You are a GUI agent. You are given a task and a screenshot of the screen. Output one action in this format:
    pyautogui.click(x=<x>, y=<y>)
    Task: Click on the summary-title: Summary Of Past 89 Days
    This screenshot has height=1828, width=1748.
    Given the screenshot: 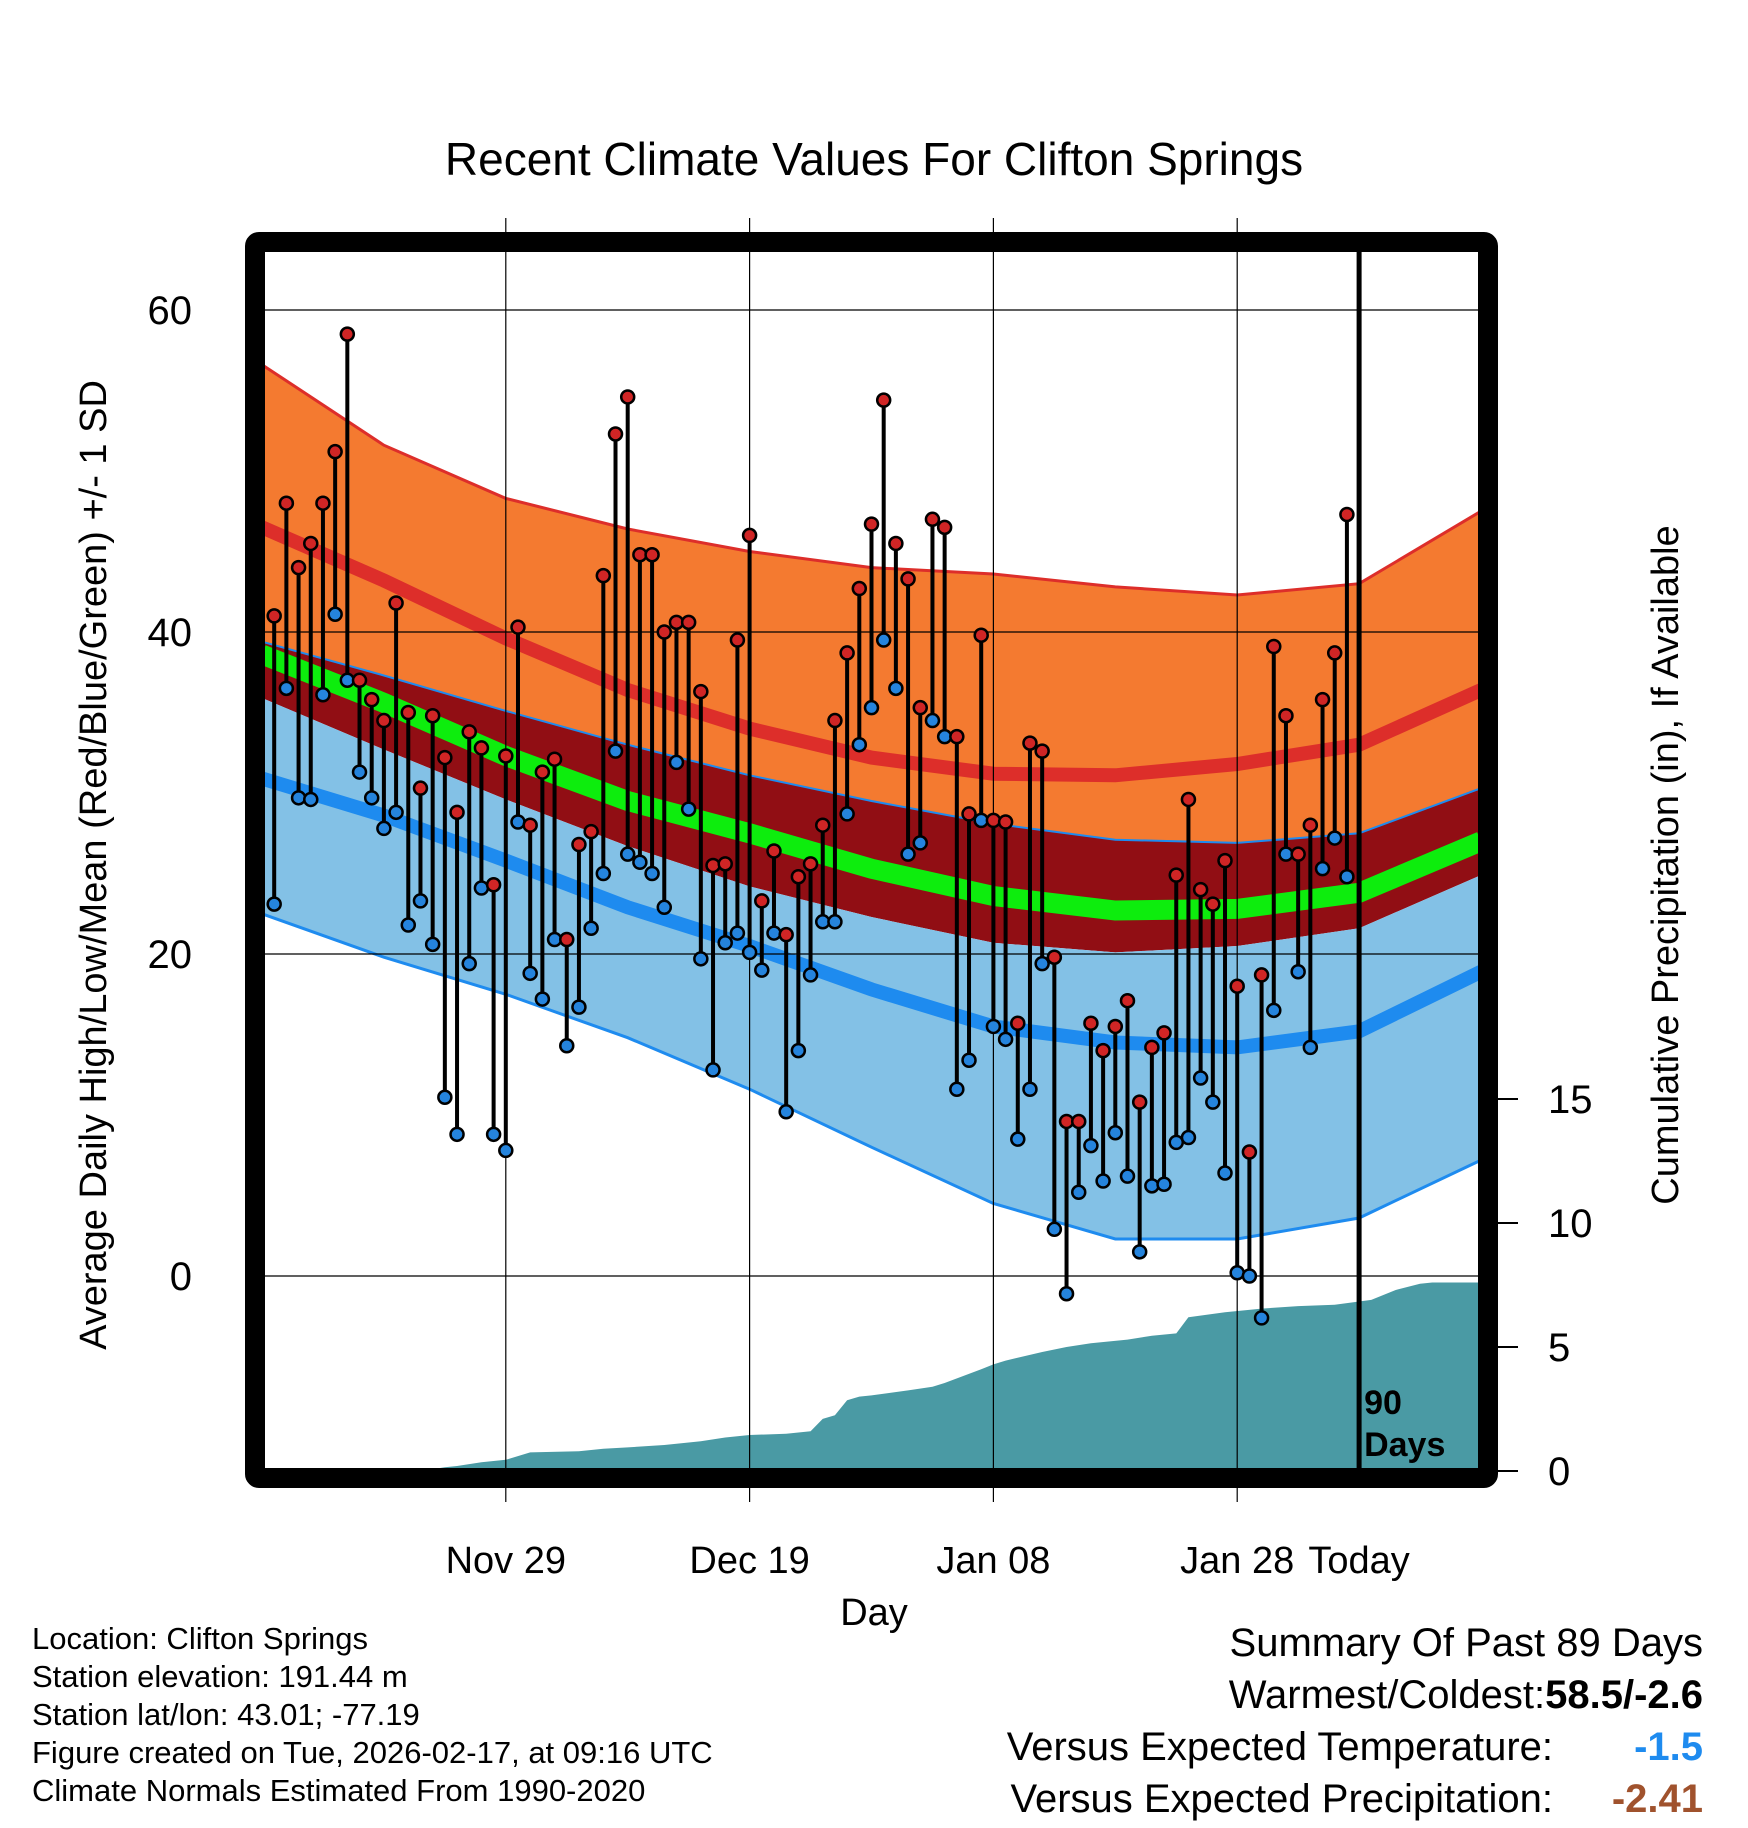 What is the action you would take?
    pyautogui.click(x=1466, y=1643)
    